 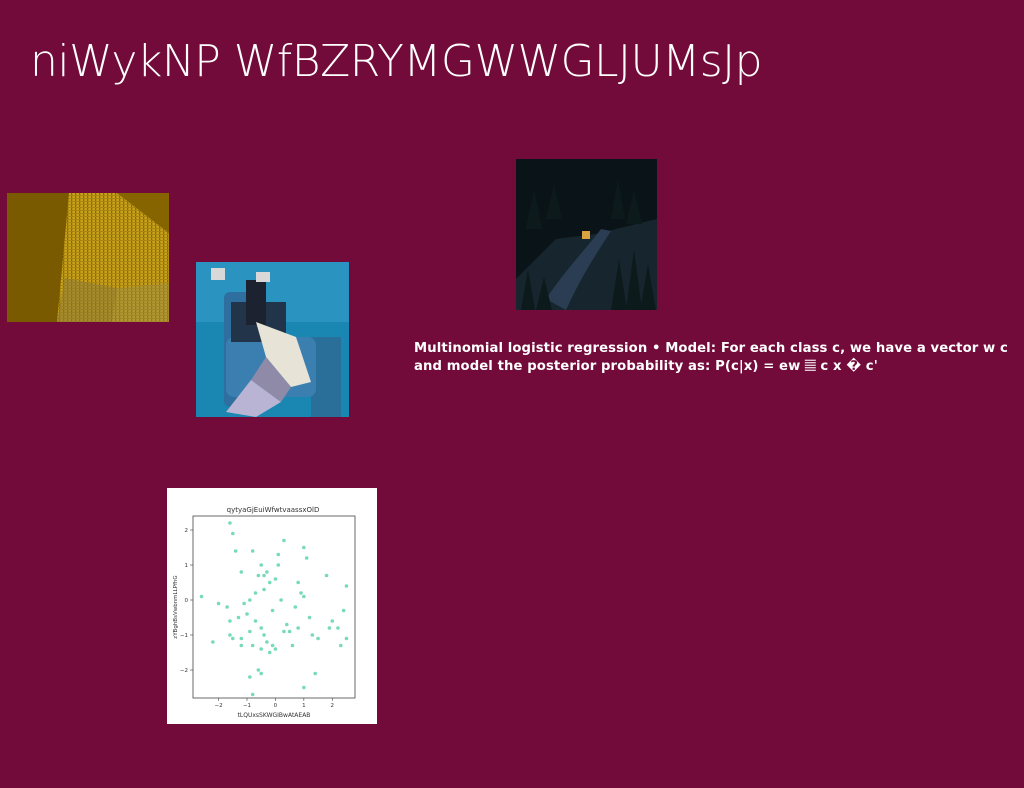 What do you see at coordinates (333, 706) in the screenshot?
I see `x-tick-label: 2` at bounding box center [333, 706].